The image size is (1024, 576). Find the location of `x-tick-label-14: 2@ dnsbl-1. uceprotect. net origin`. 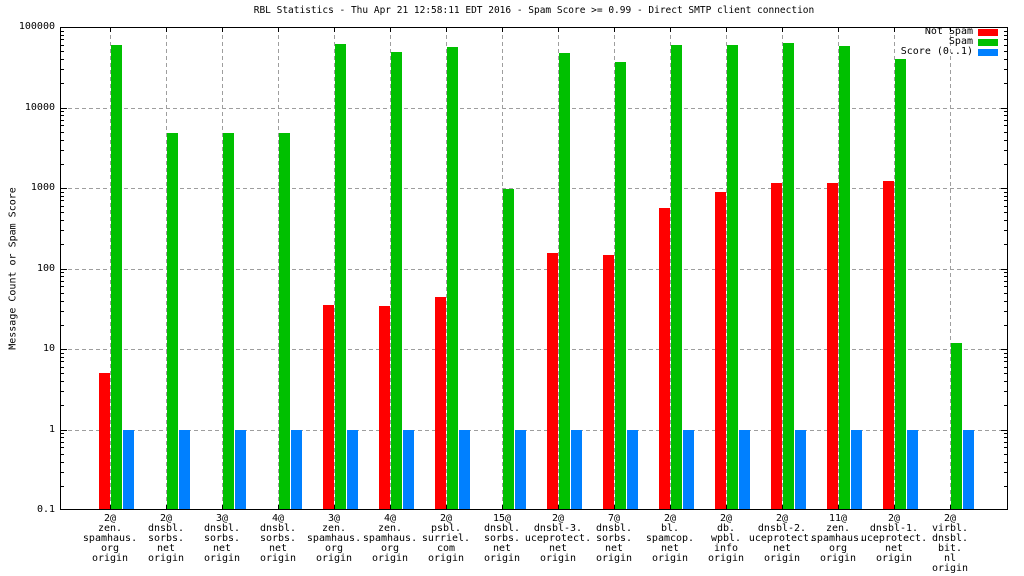

x-tick-label-14: 2@ dnsbl-1. uceprotect. net origin is located at coordinates (894, 538).